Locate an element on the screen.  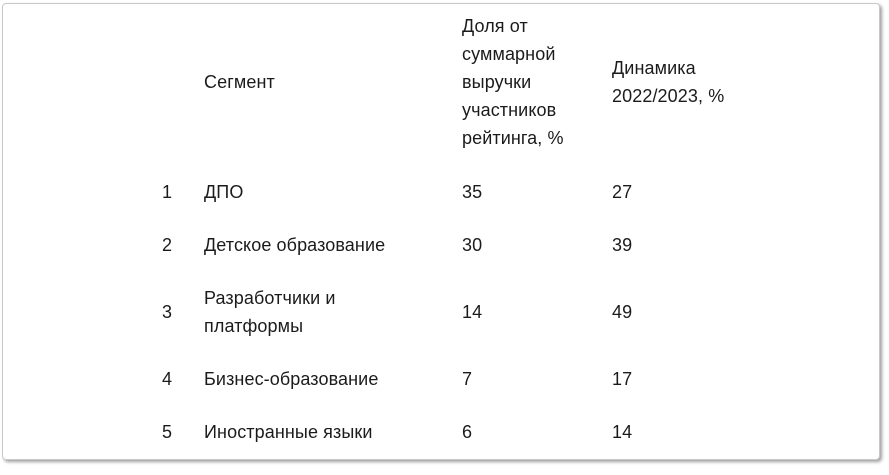
cell-share: 35 is located at coordinates (472, 192).